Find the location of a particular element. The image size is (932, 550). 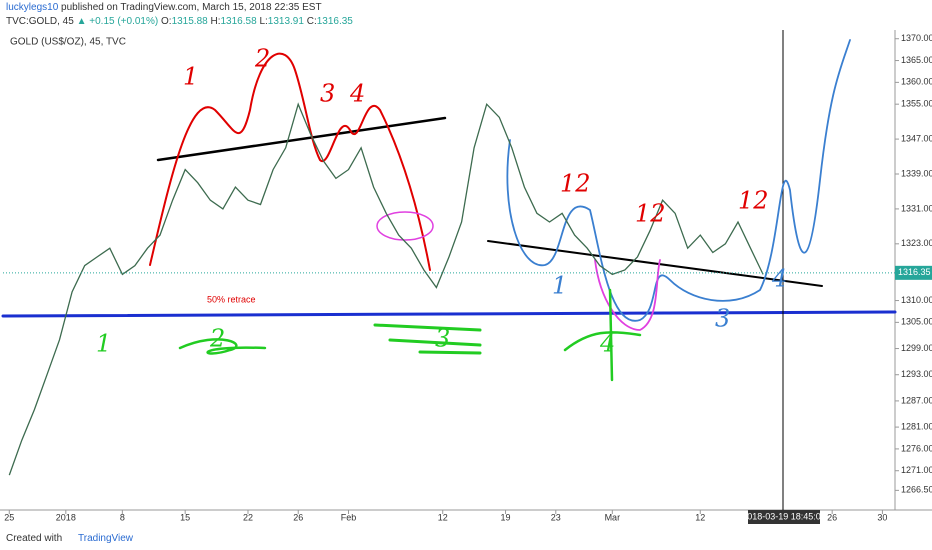

x-tick-label: 25 is located at coordinates (9, 517).